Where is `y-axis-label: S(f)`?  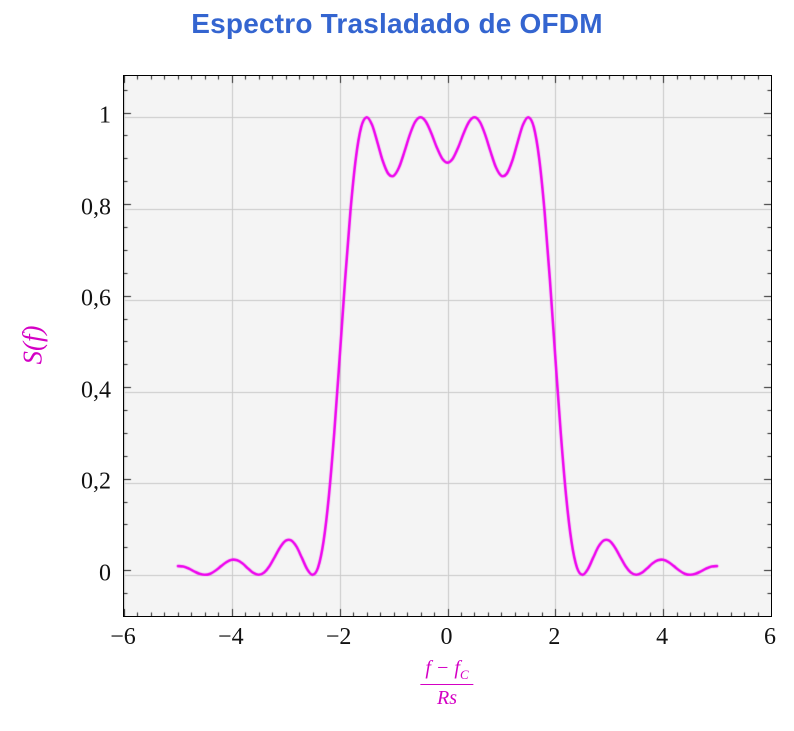
y-axis-label: S(f) is located at coordinates (32, 345).